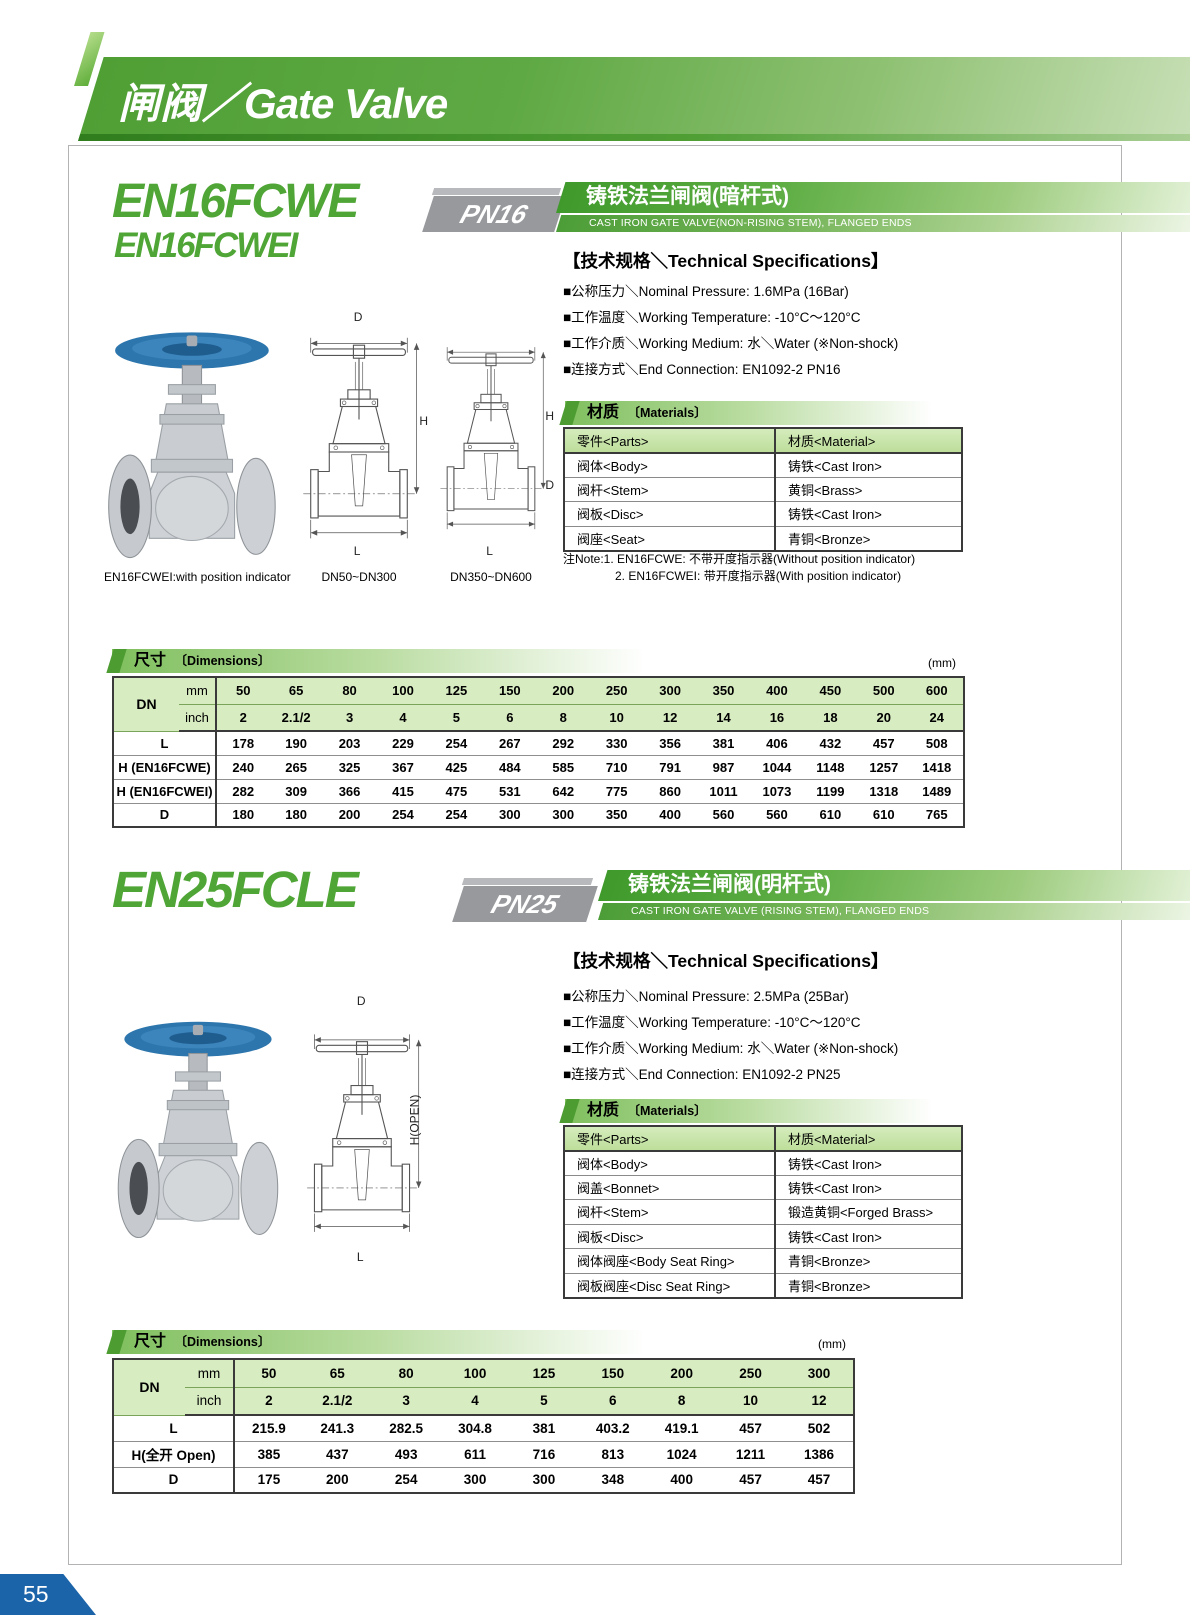  What do you see at coordinates (563, 791) in the screenshot?
I see `table-cell: 642` at bounding box center [563, 791].